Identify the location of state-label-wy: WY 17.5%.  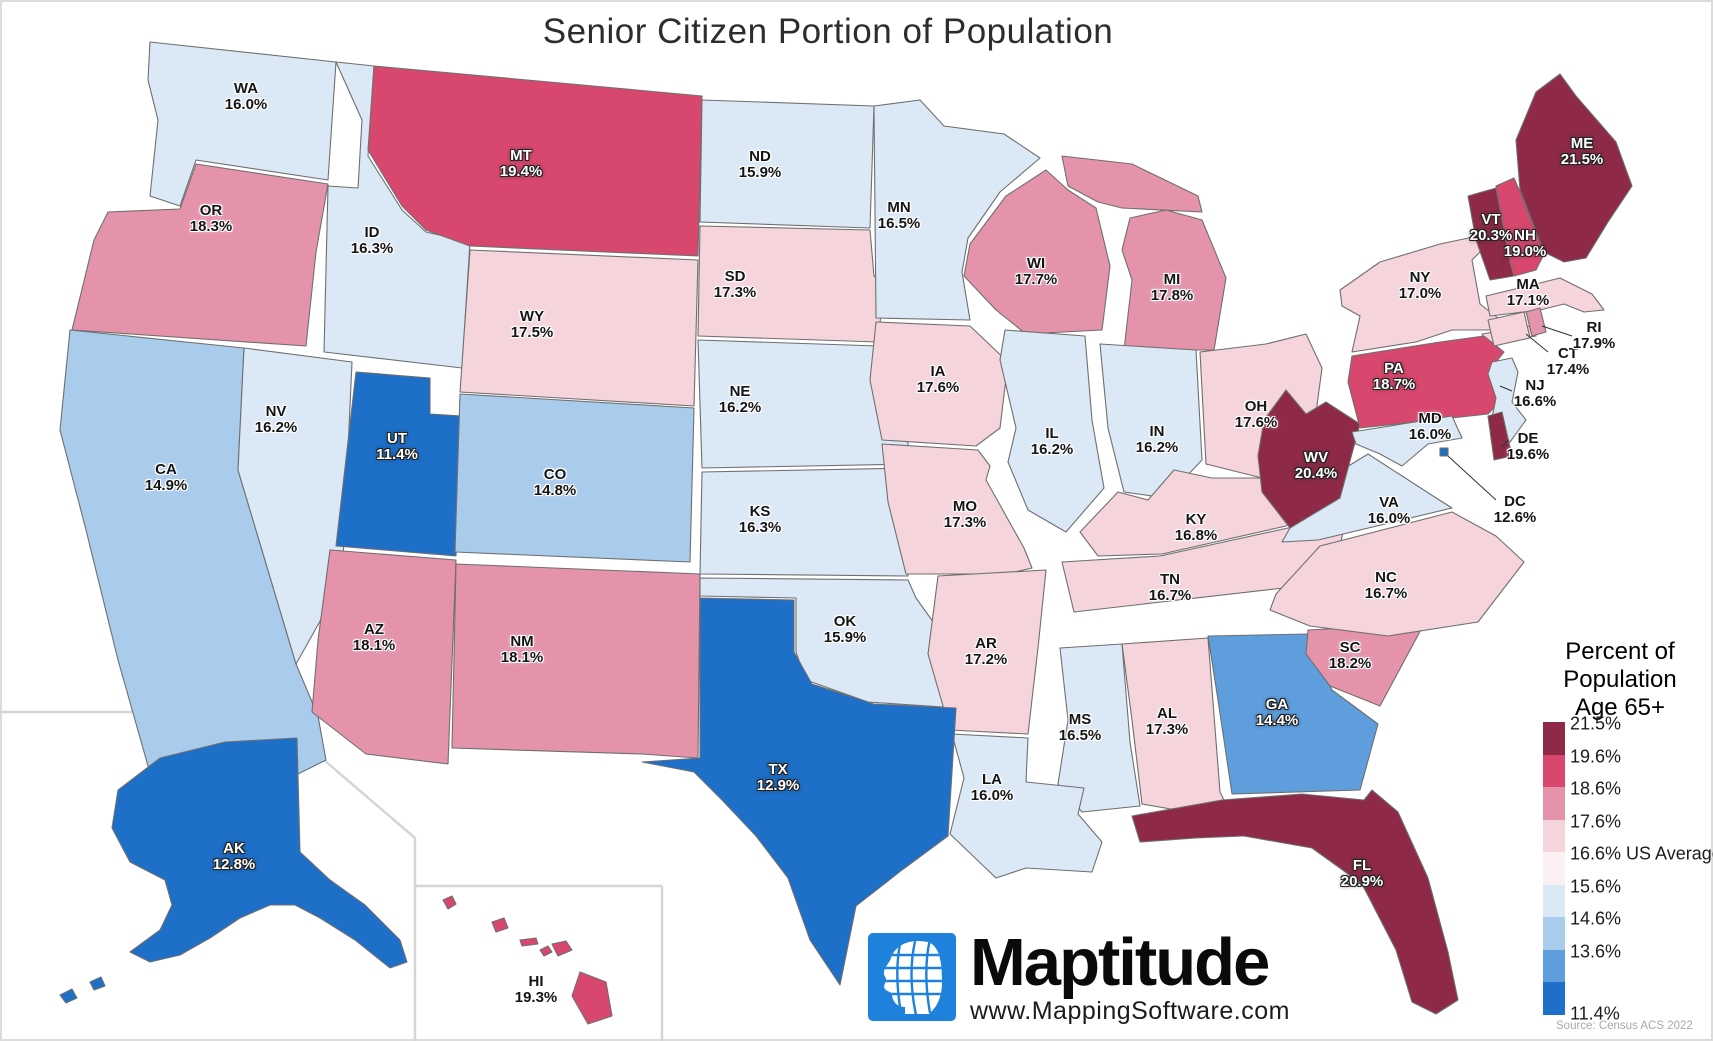
(532, 324).